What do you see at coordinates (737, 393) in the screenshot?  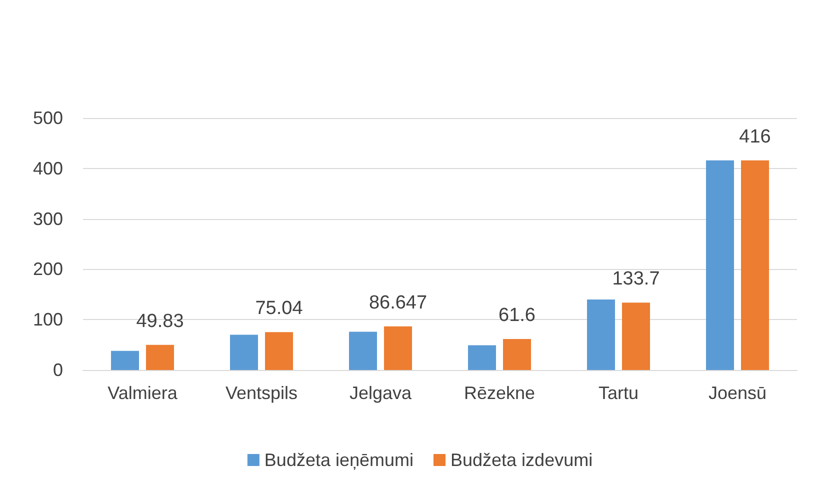 I see `x-tick-label: Joensū` at bounding box center [737, 393].